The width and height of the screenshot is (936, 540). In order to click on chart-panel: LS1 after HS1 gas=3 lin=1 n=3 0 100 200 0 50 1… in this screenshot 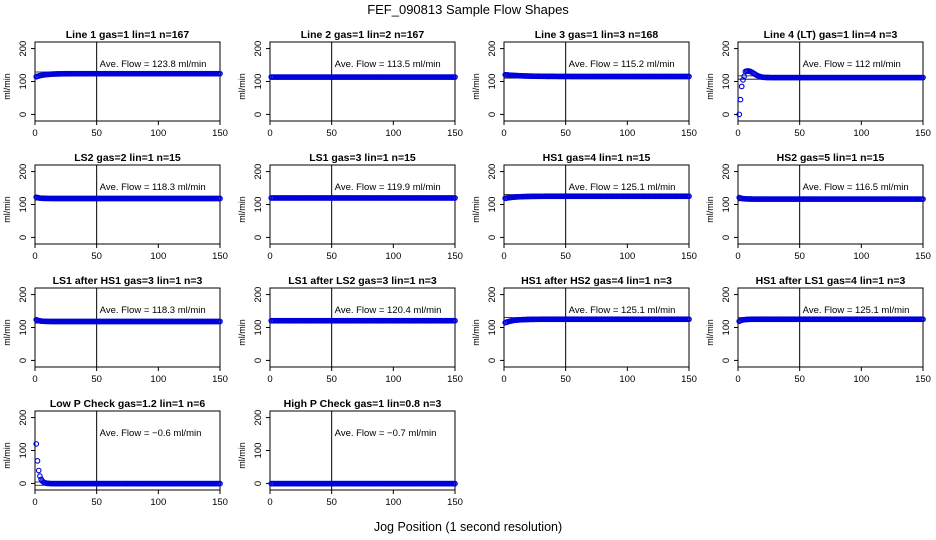, I will do `click(115, 330)`.